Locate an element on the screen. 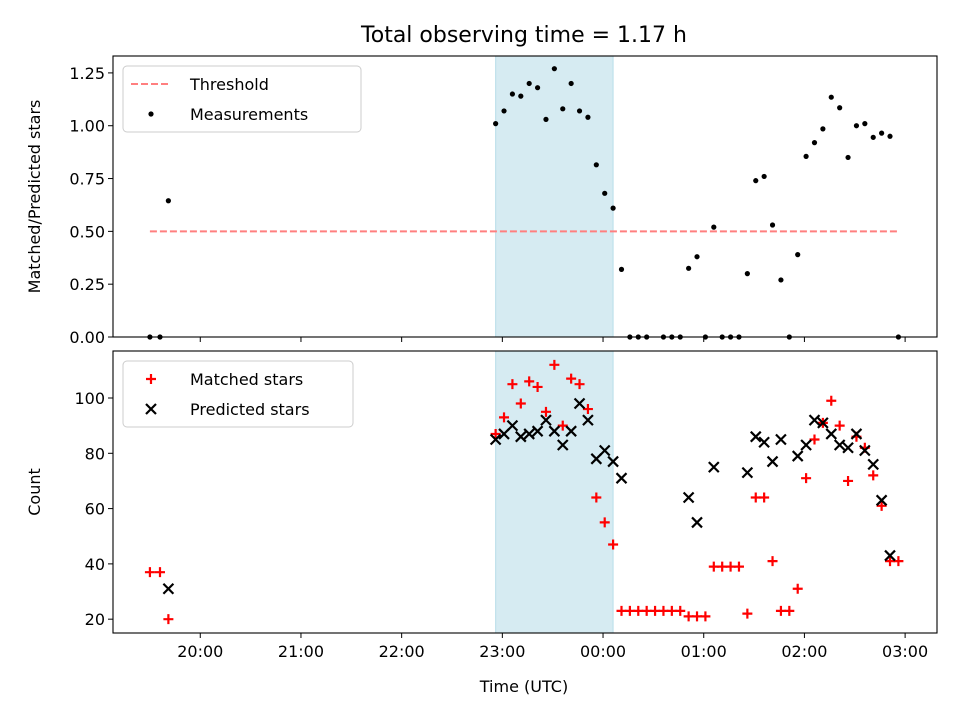  x-tick-label: 21:00 is located at coordinates (301, 651).